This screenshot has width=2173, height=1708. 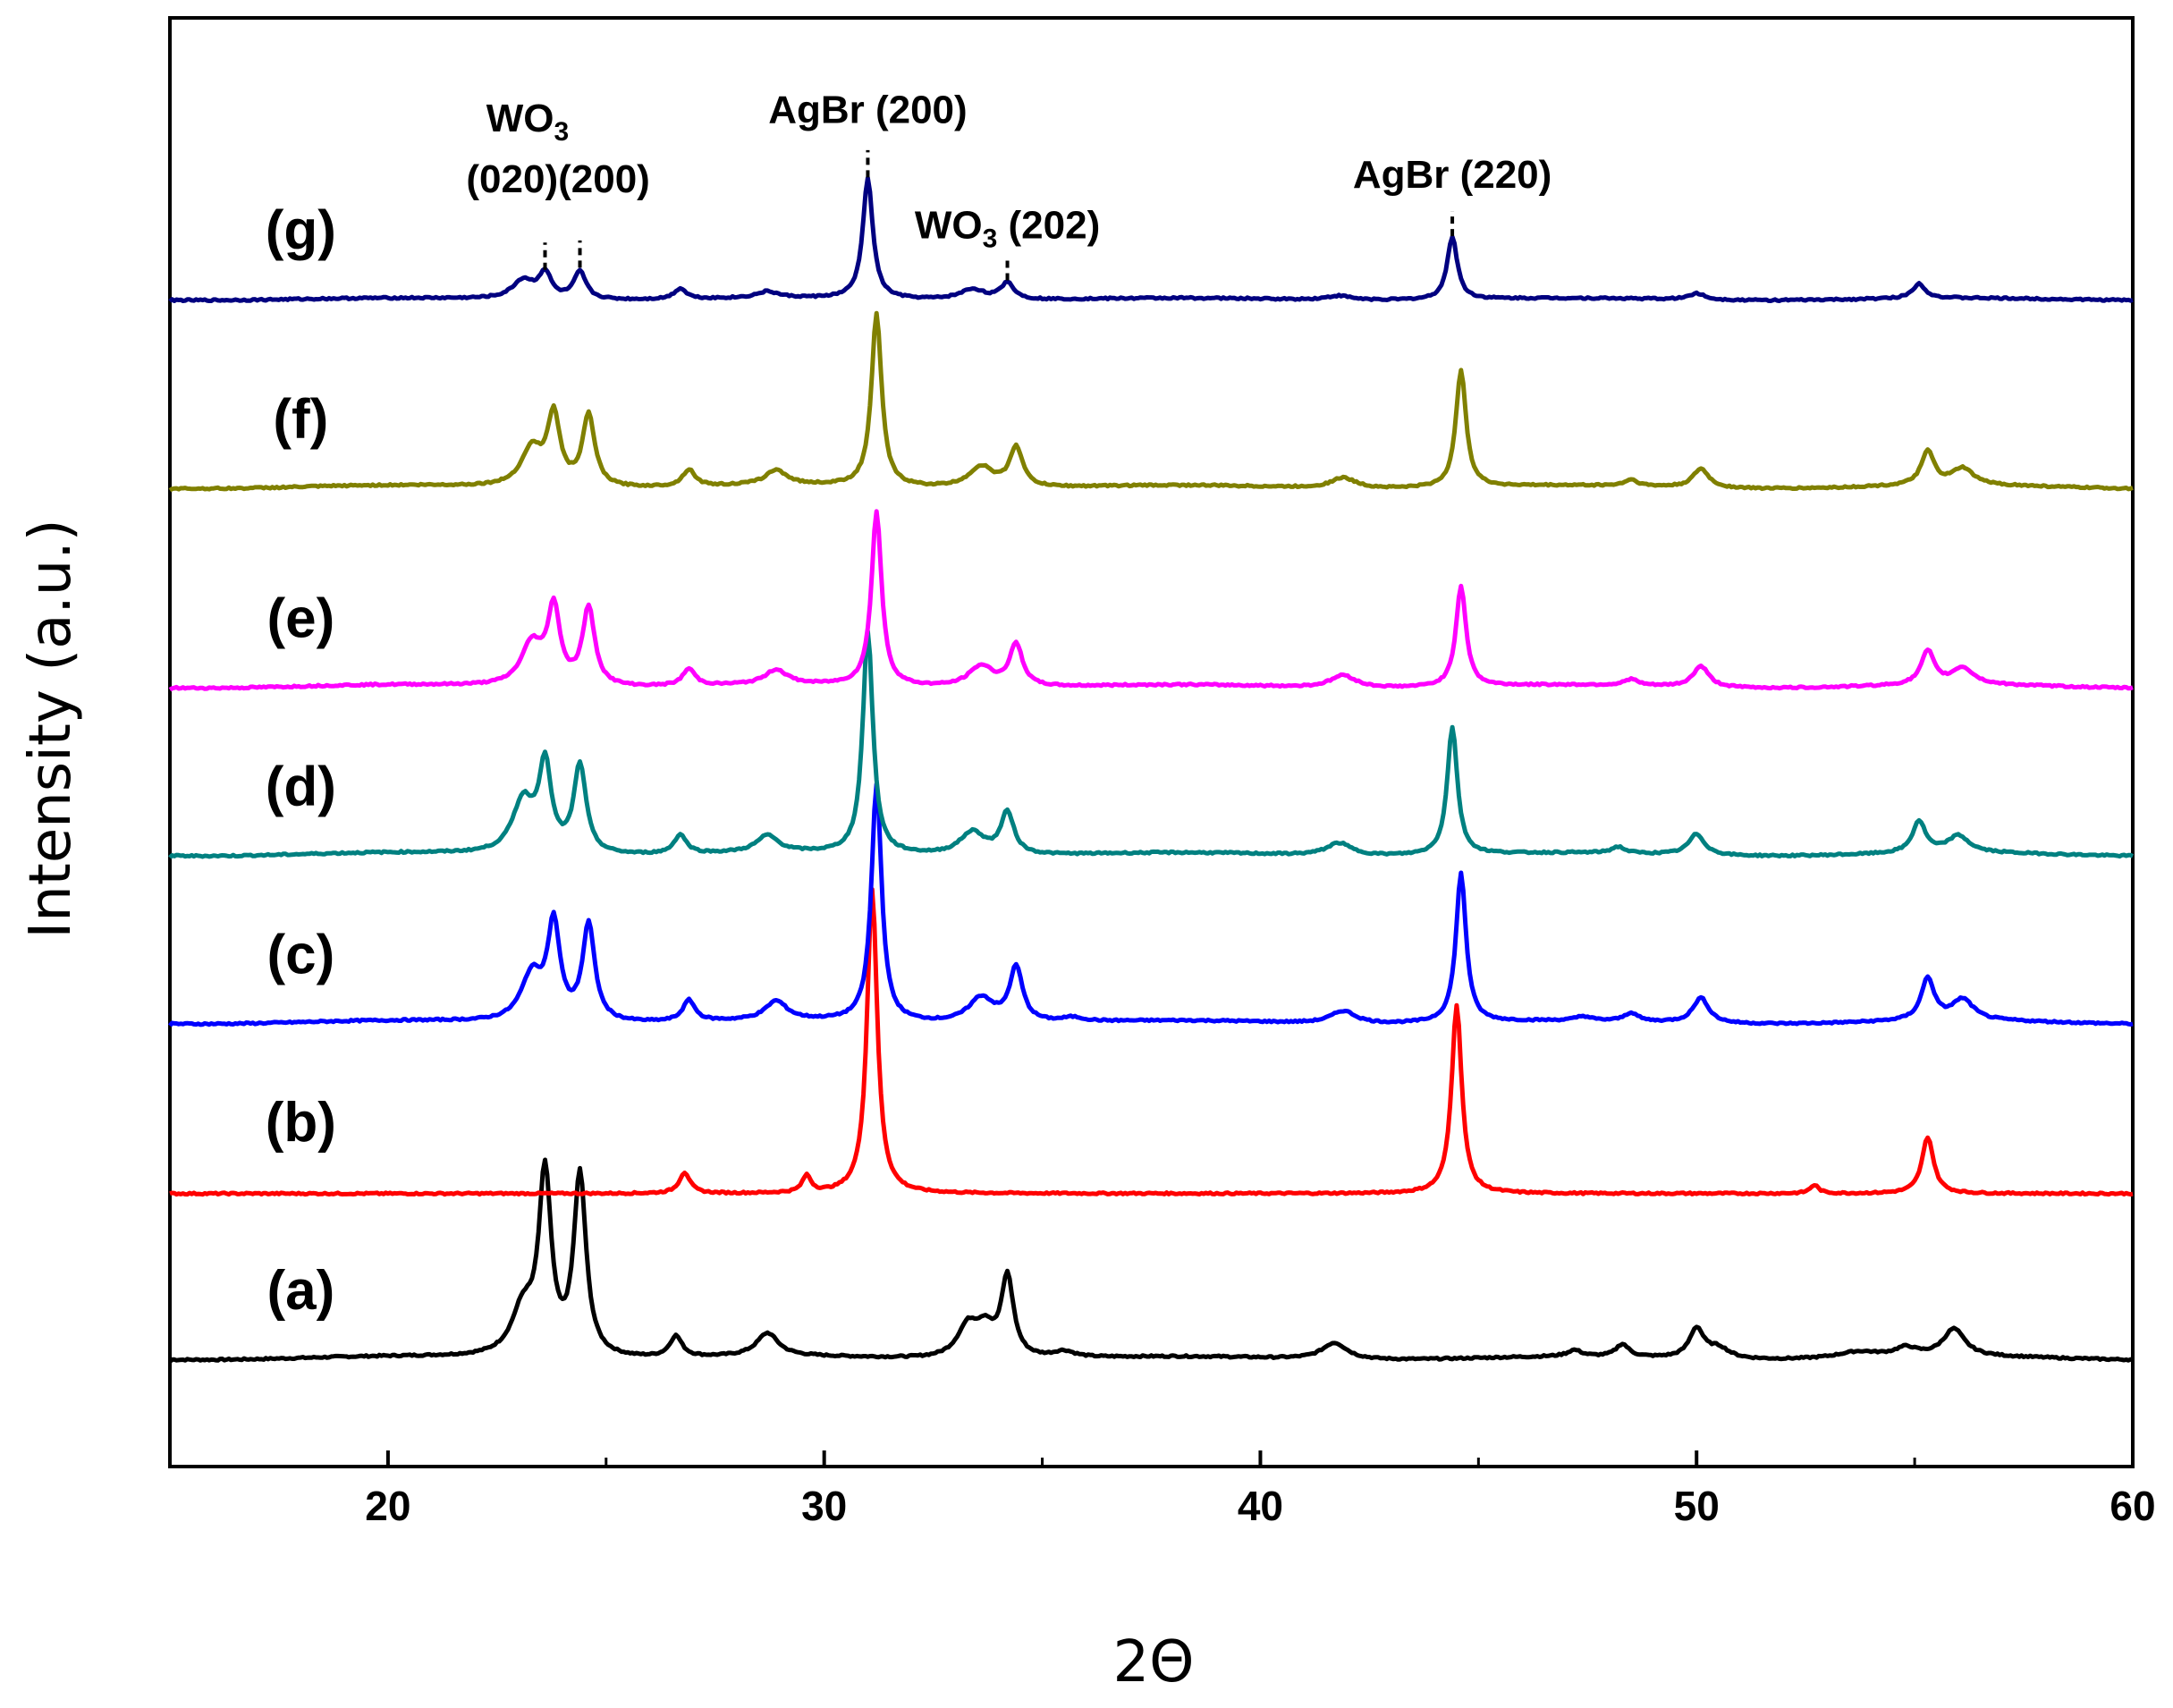 What do you see at coordinates (300, 954) in the screenshot?
I see `series-label-c: (c)` at bounding box center [300, 954].